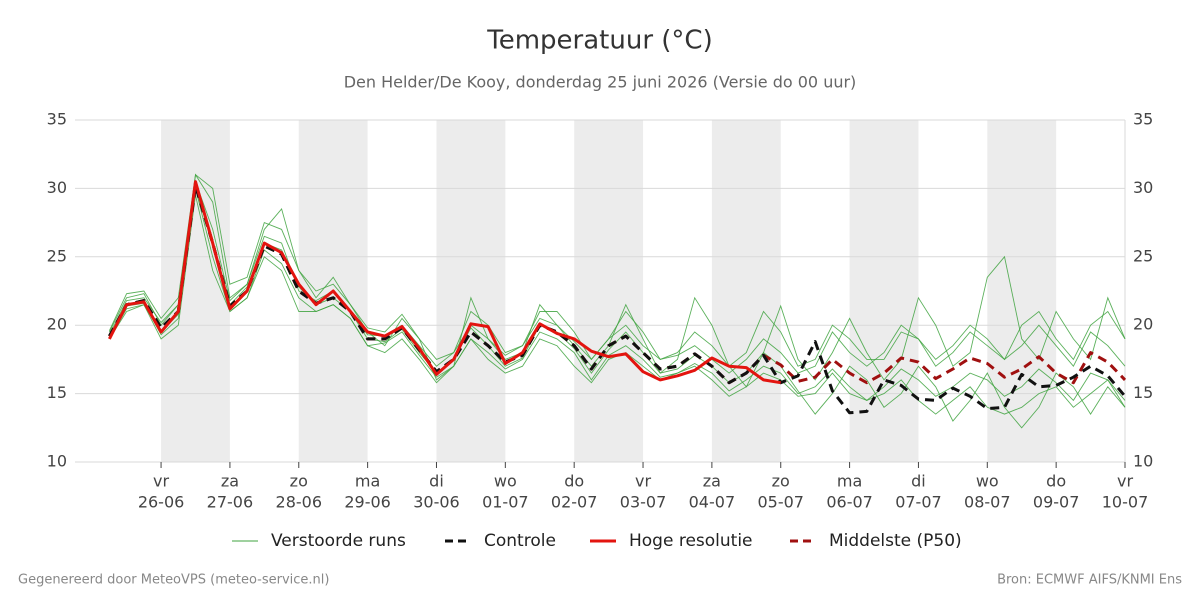 Image resolution: width=1200 pixels, height=600 pixels. What do you see at coordinates (299, 502) in the screenshot?
I see `x-tick-date: 28-06` at bounding box center [299, 502].